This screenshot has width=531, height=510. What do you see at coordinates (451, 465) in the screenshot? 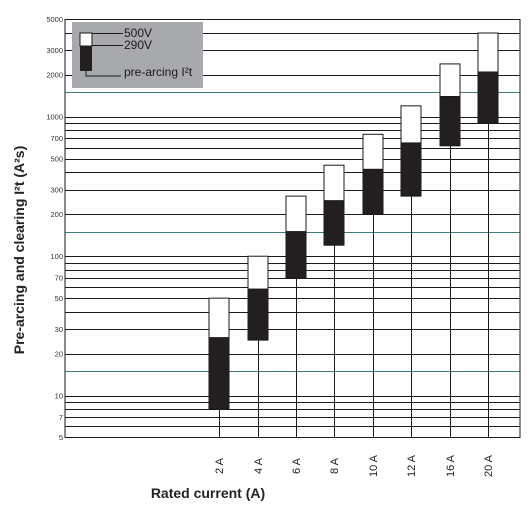
I see `x-tick-label: 16 A` at bounding box center [451, 465].